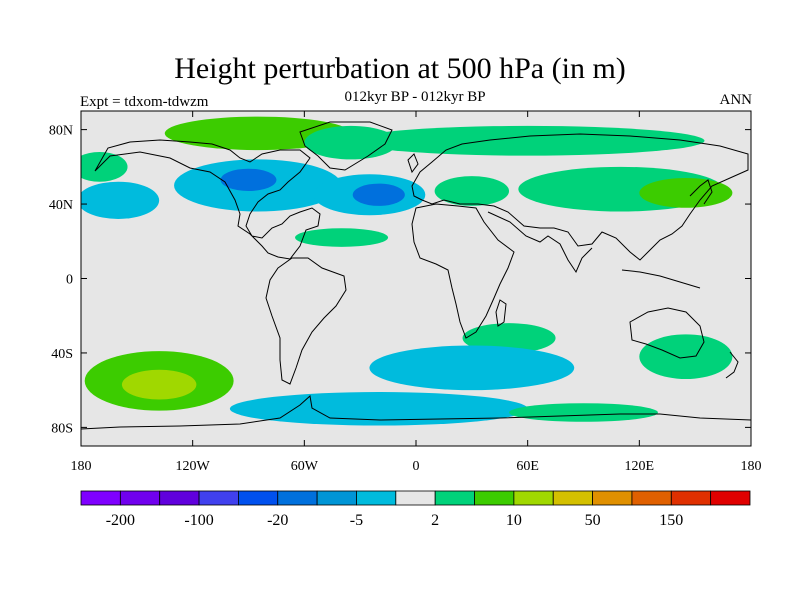  Describe the element at coordinates (671, 520) in the screenshot. I see `colorbar-label: 150` at that location.